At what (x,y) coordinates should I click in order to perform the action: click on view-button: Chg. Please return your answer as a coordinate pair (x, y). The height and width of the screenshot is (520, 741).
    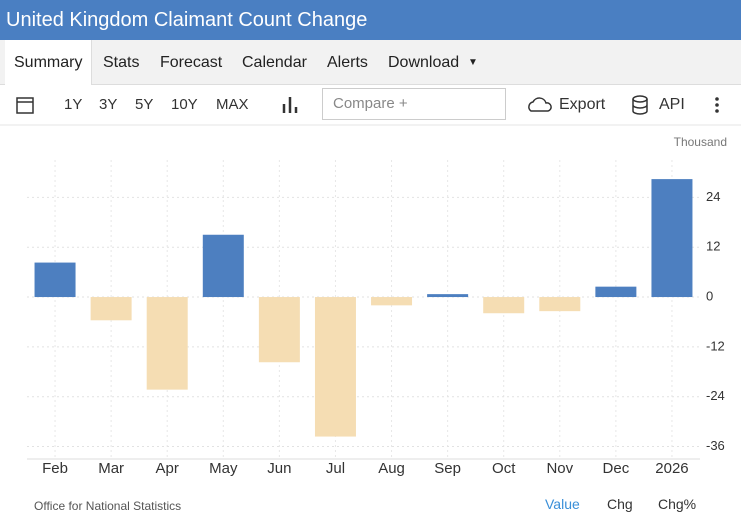
    Looking at the image, I should click on (620, 504).